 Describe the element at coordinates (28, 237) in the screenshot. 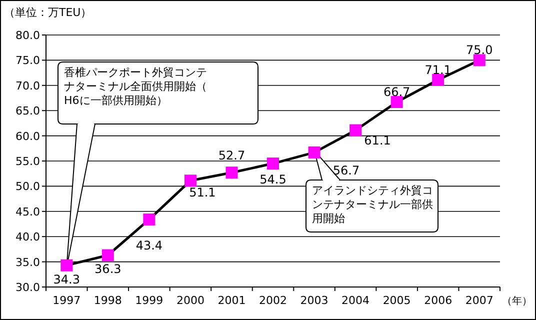

I see `y-tick-label: 40.0` at that location.